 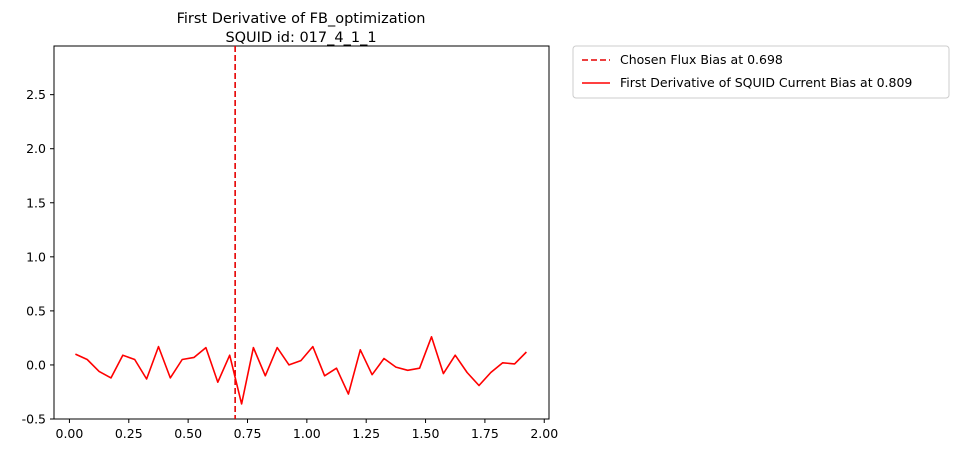 What do you see at coordinates (701, 59) in the screenshot?
I see `legend-label-chosen-flux-bias: Chosen Flux Bias at 0.698` at bounding box center [701, 59].